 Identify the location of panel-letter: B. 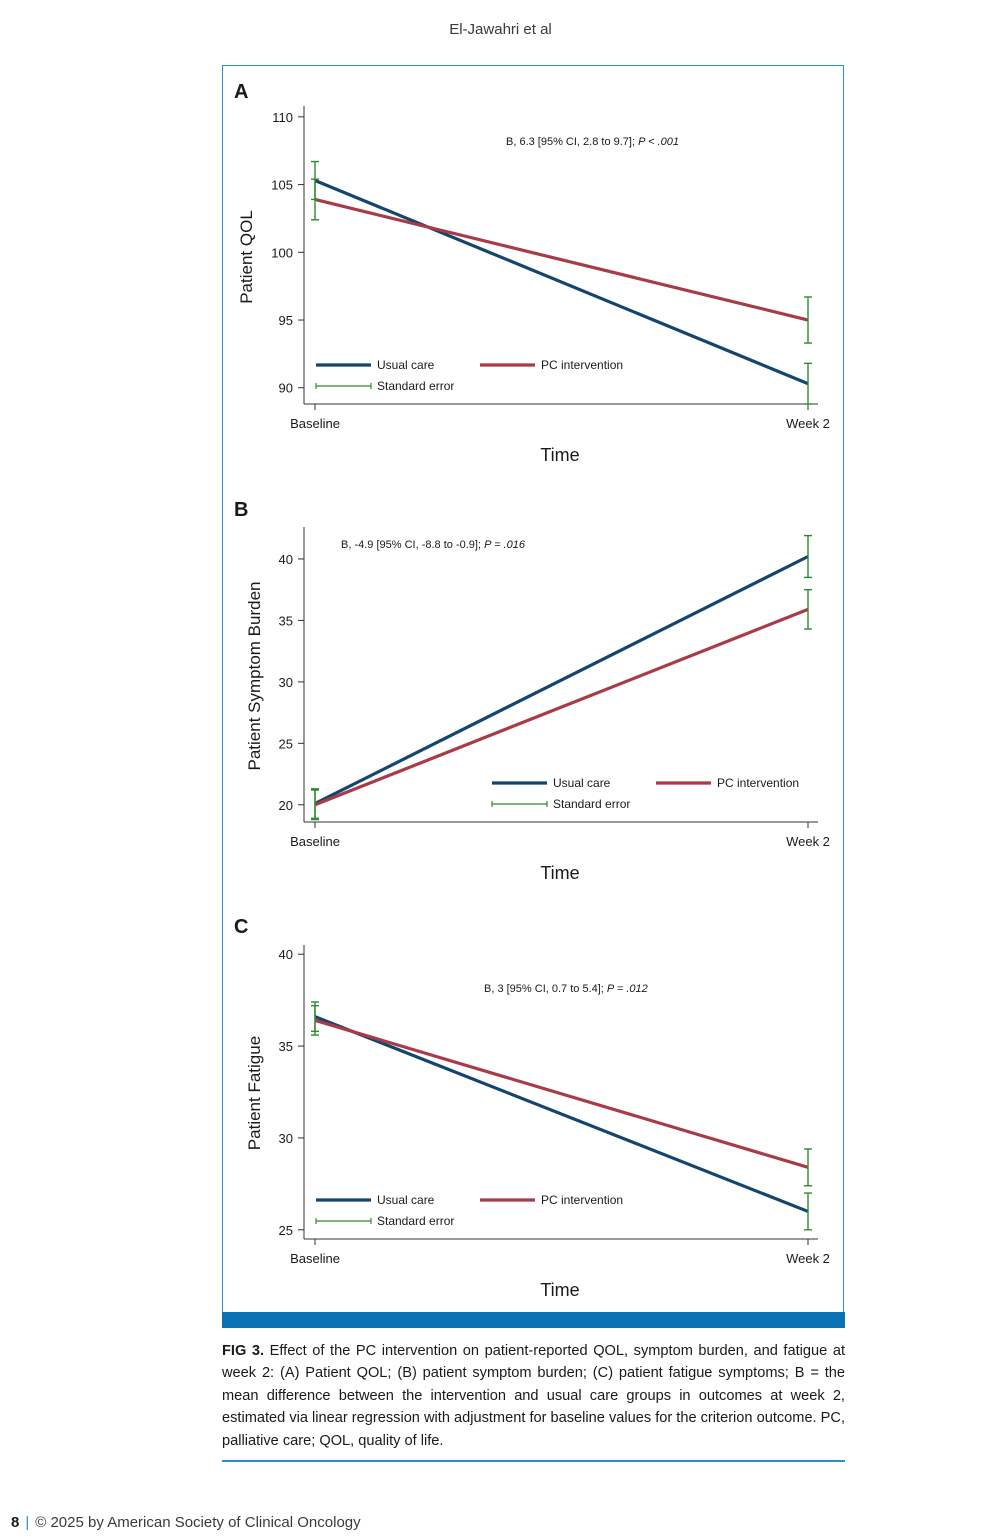
(241, 510).